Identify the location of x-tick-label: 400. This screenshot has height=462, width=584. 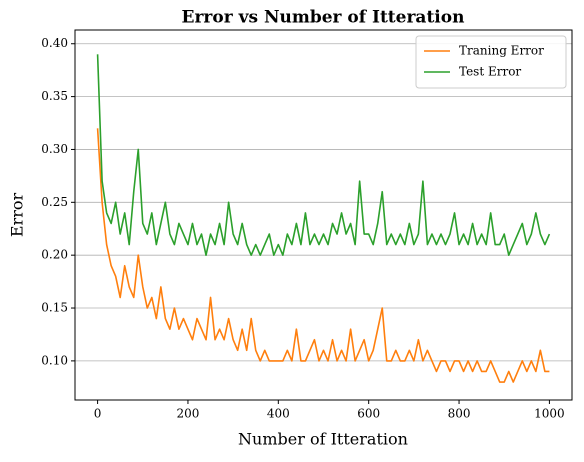
(278, 414).